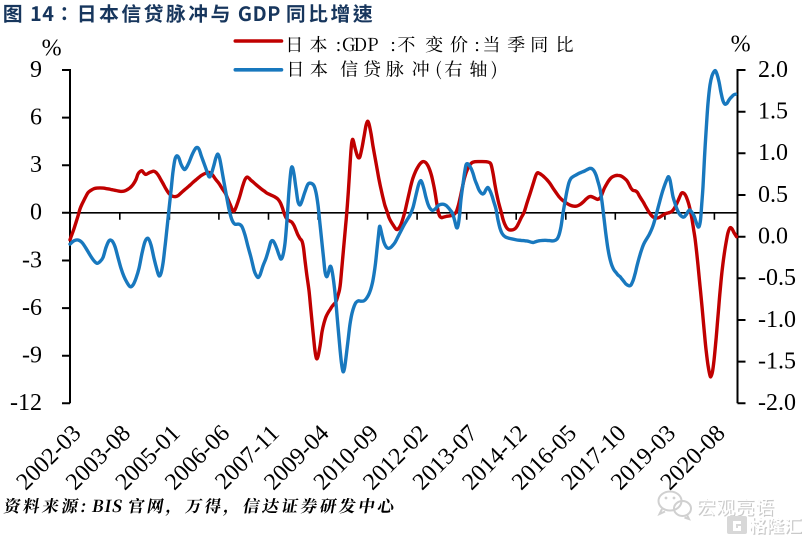 This screenshot has height=546, width=802. I want to click on svg-text: -1.5, so click(777, 361).